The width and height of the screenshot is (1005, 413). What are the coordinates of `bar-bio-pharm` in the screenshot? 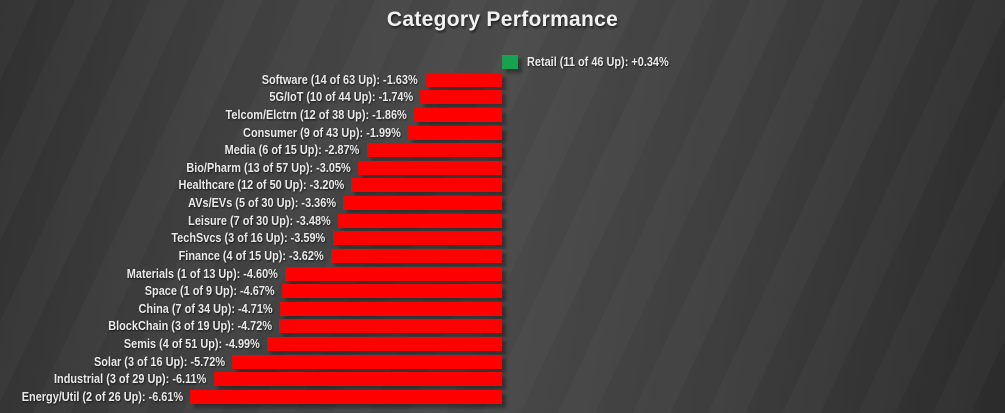 It's located at (430, 168).